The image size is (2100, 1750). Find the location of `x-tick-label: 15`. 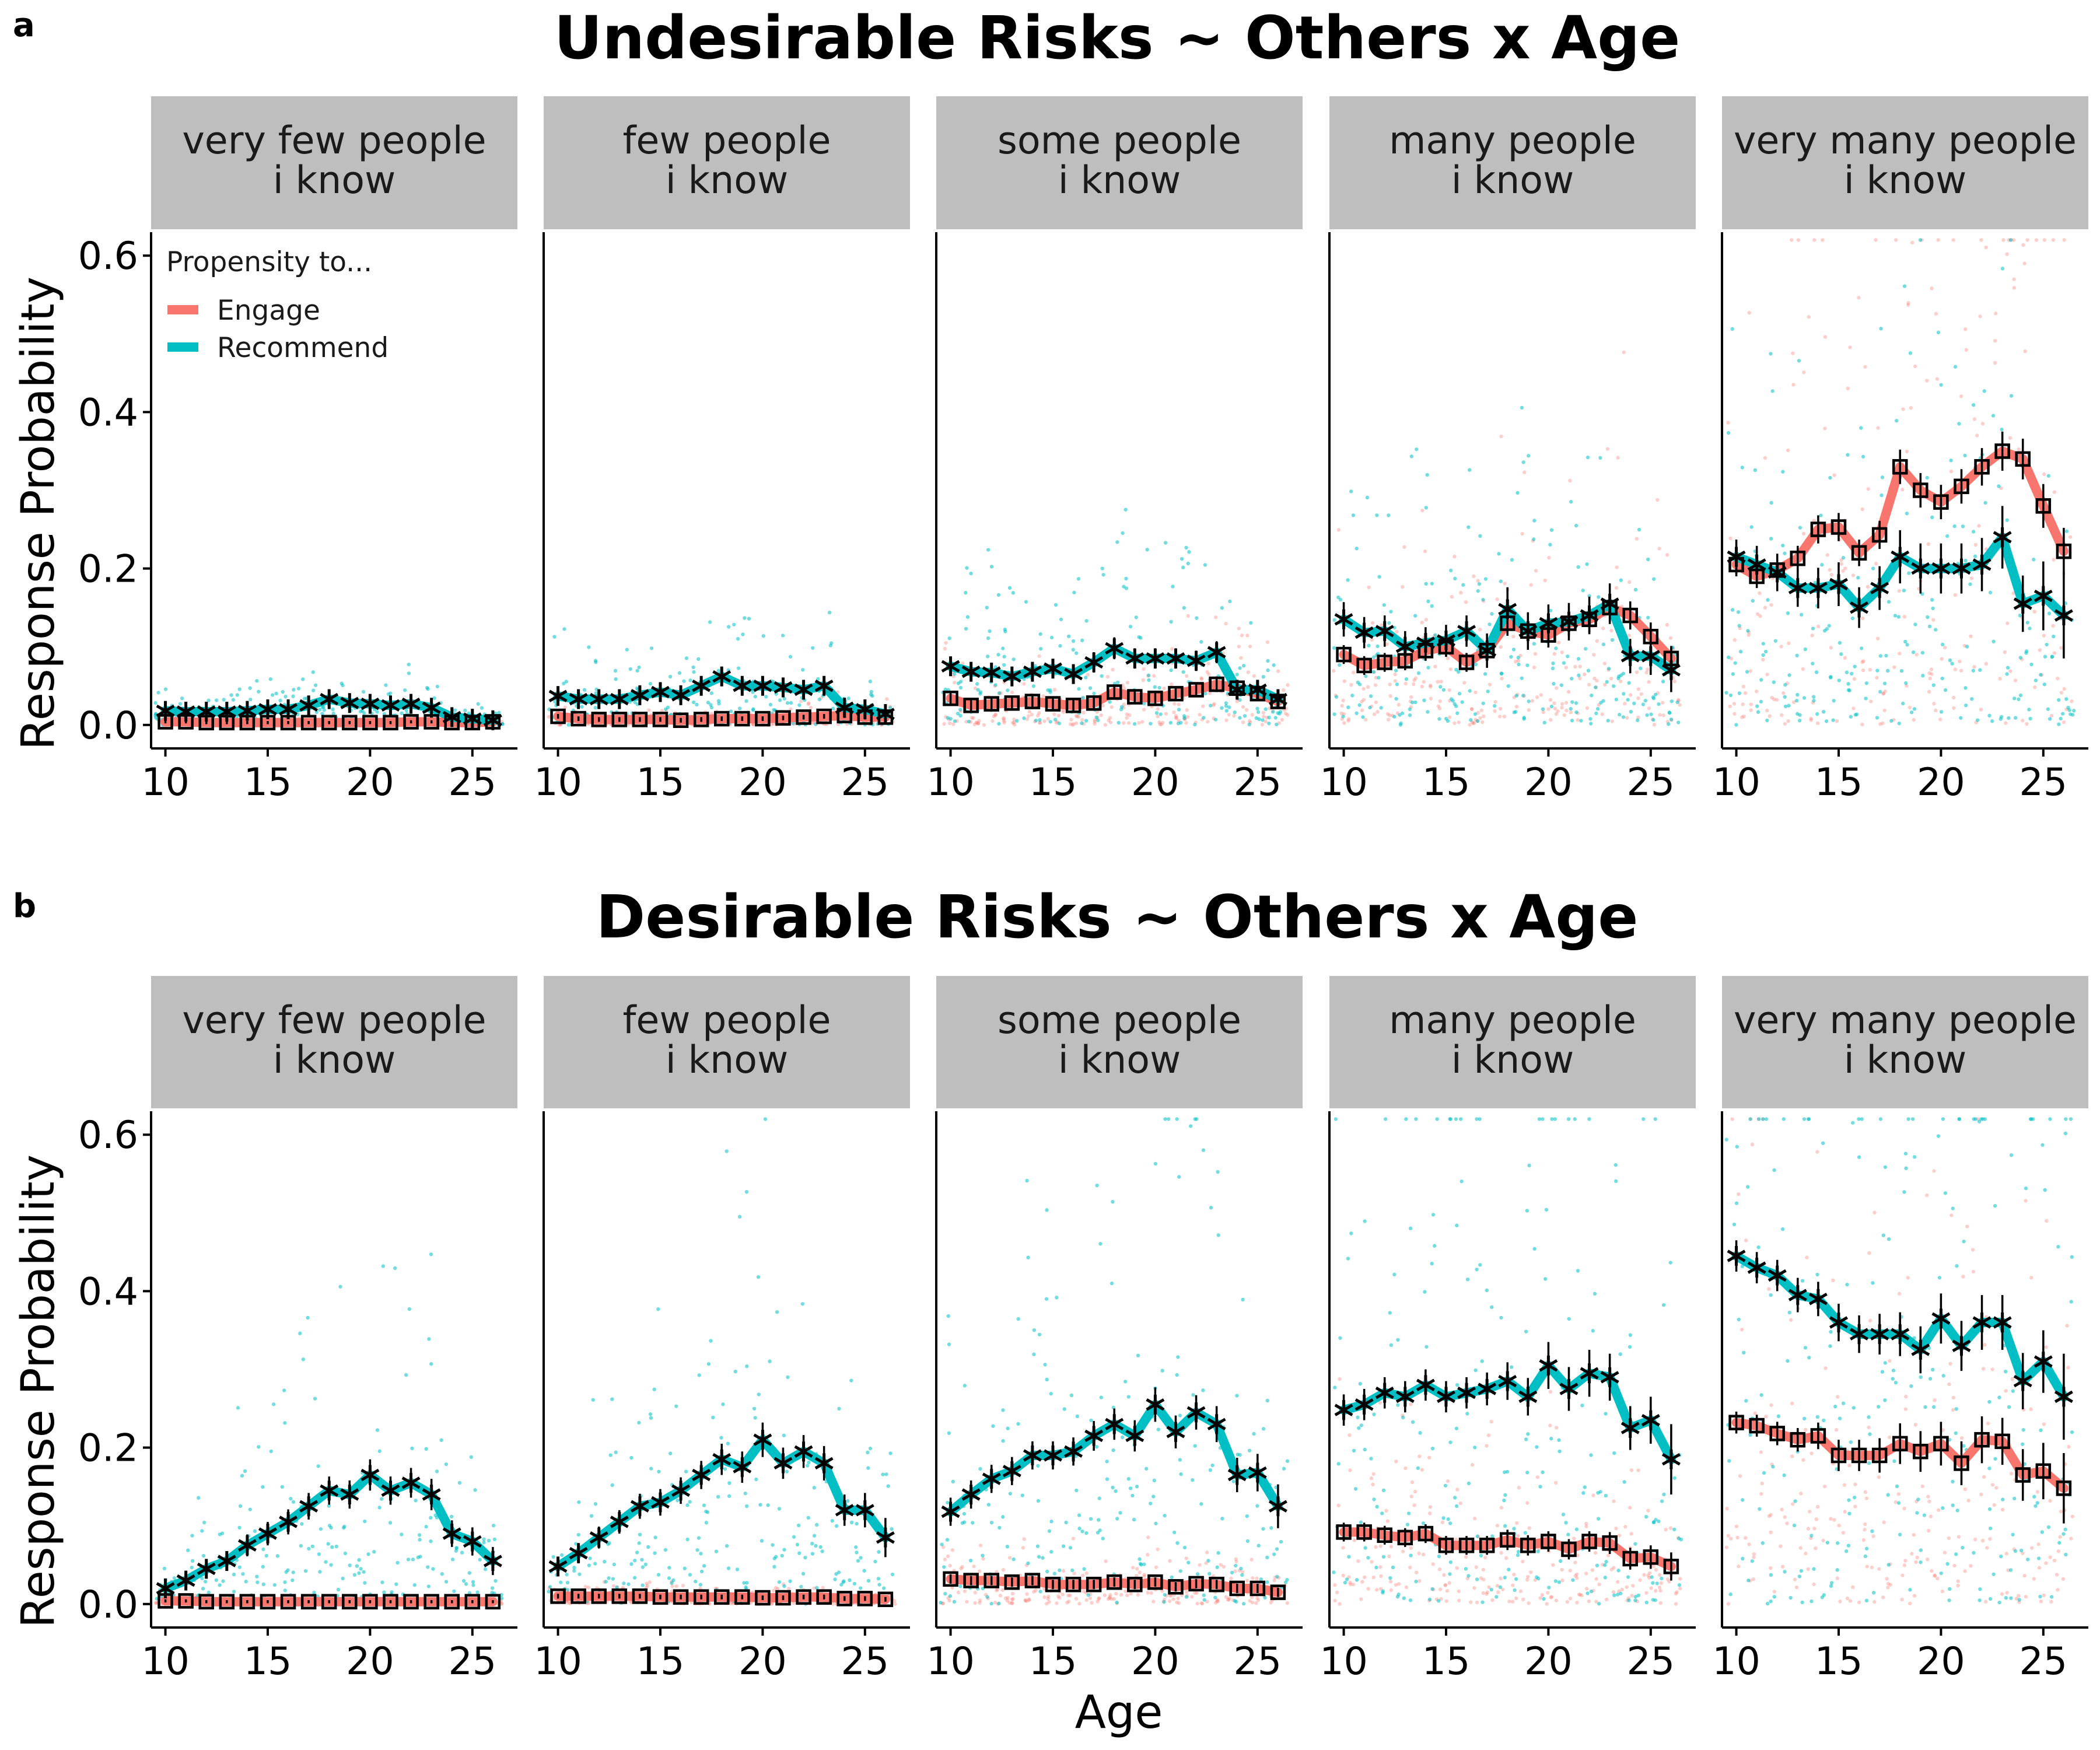

x-tick-label: 15 is located at coordinates (268, 1662).